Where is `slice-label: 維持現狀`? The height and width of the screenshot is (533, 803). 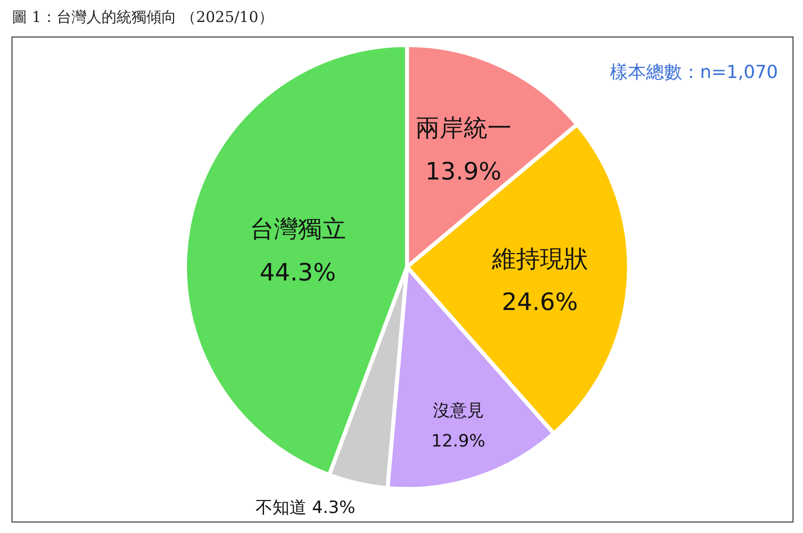 slice-label: 維持現狀 is located at coordinates (539, 258).